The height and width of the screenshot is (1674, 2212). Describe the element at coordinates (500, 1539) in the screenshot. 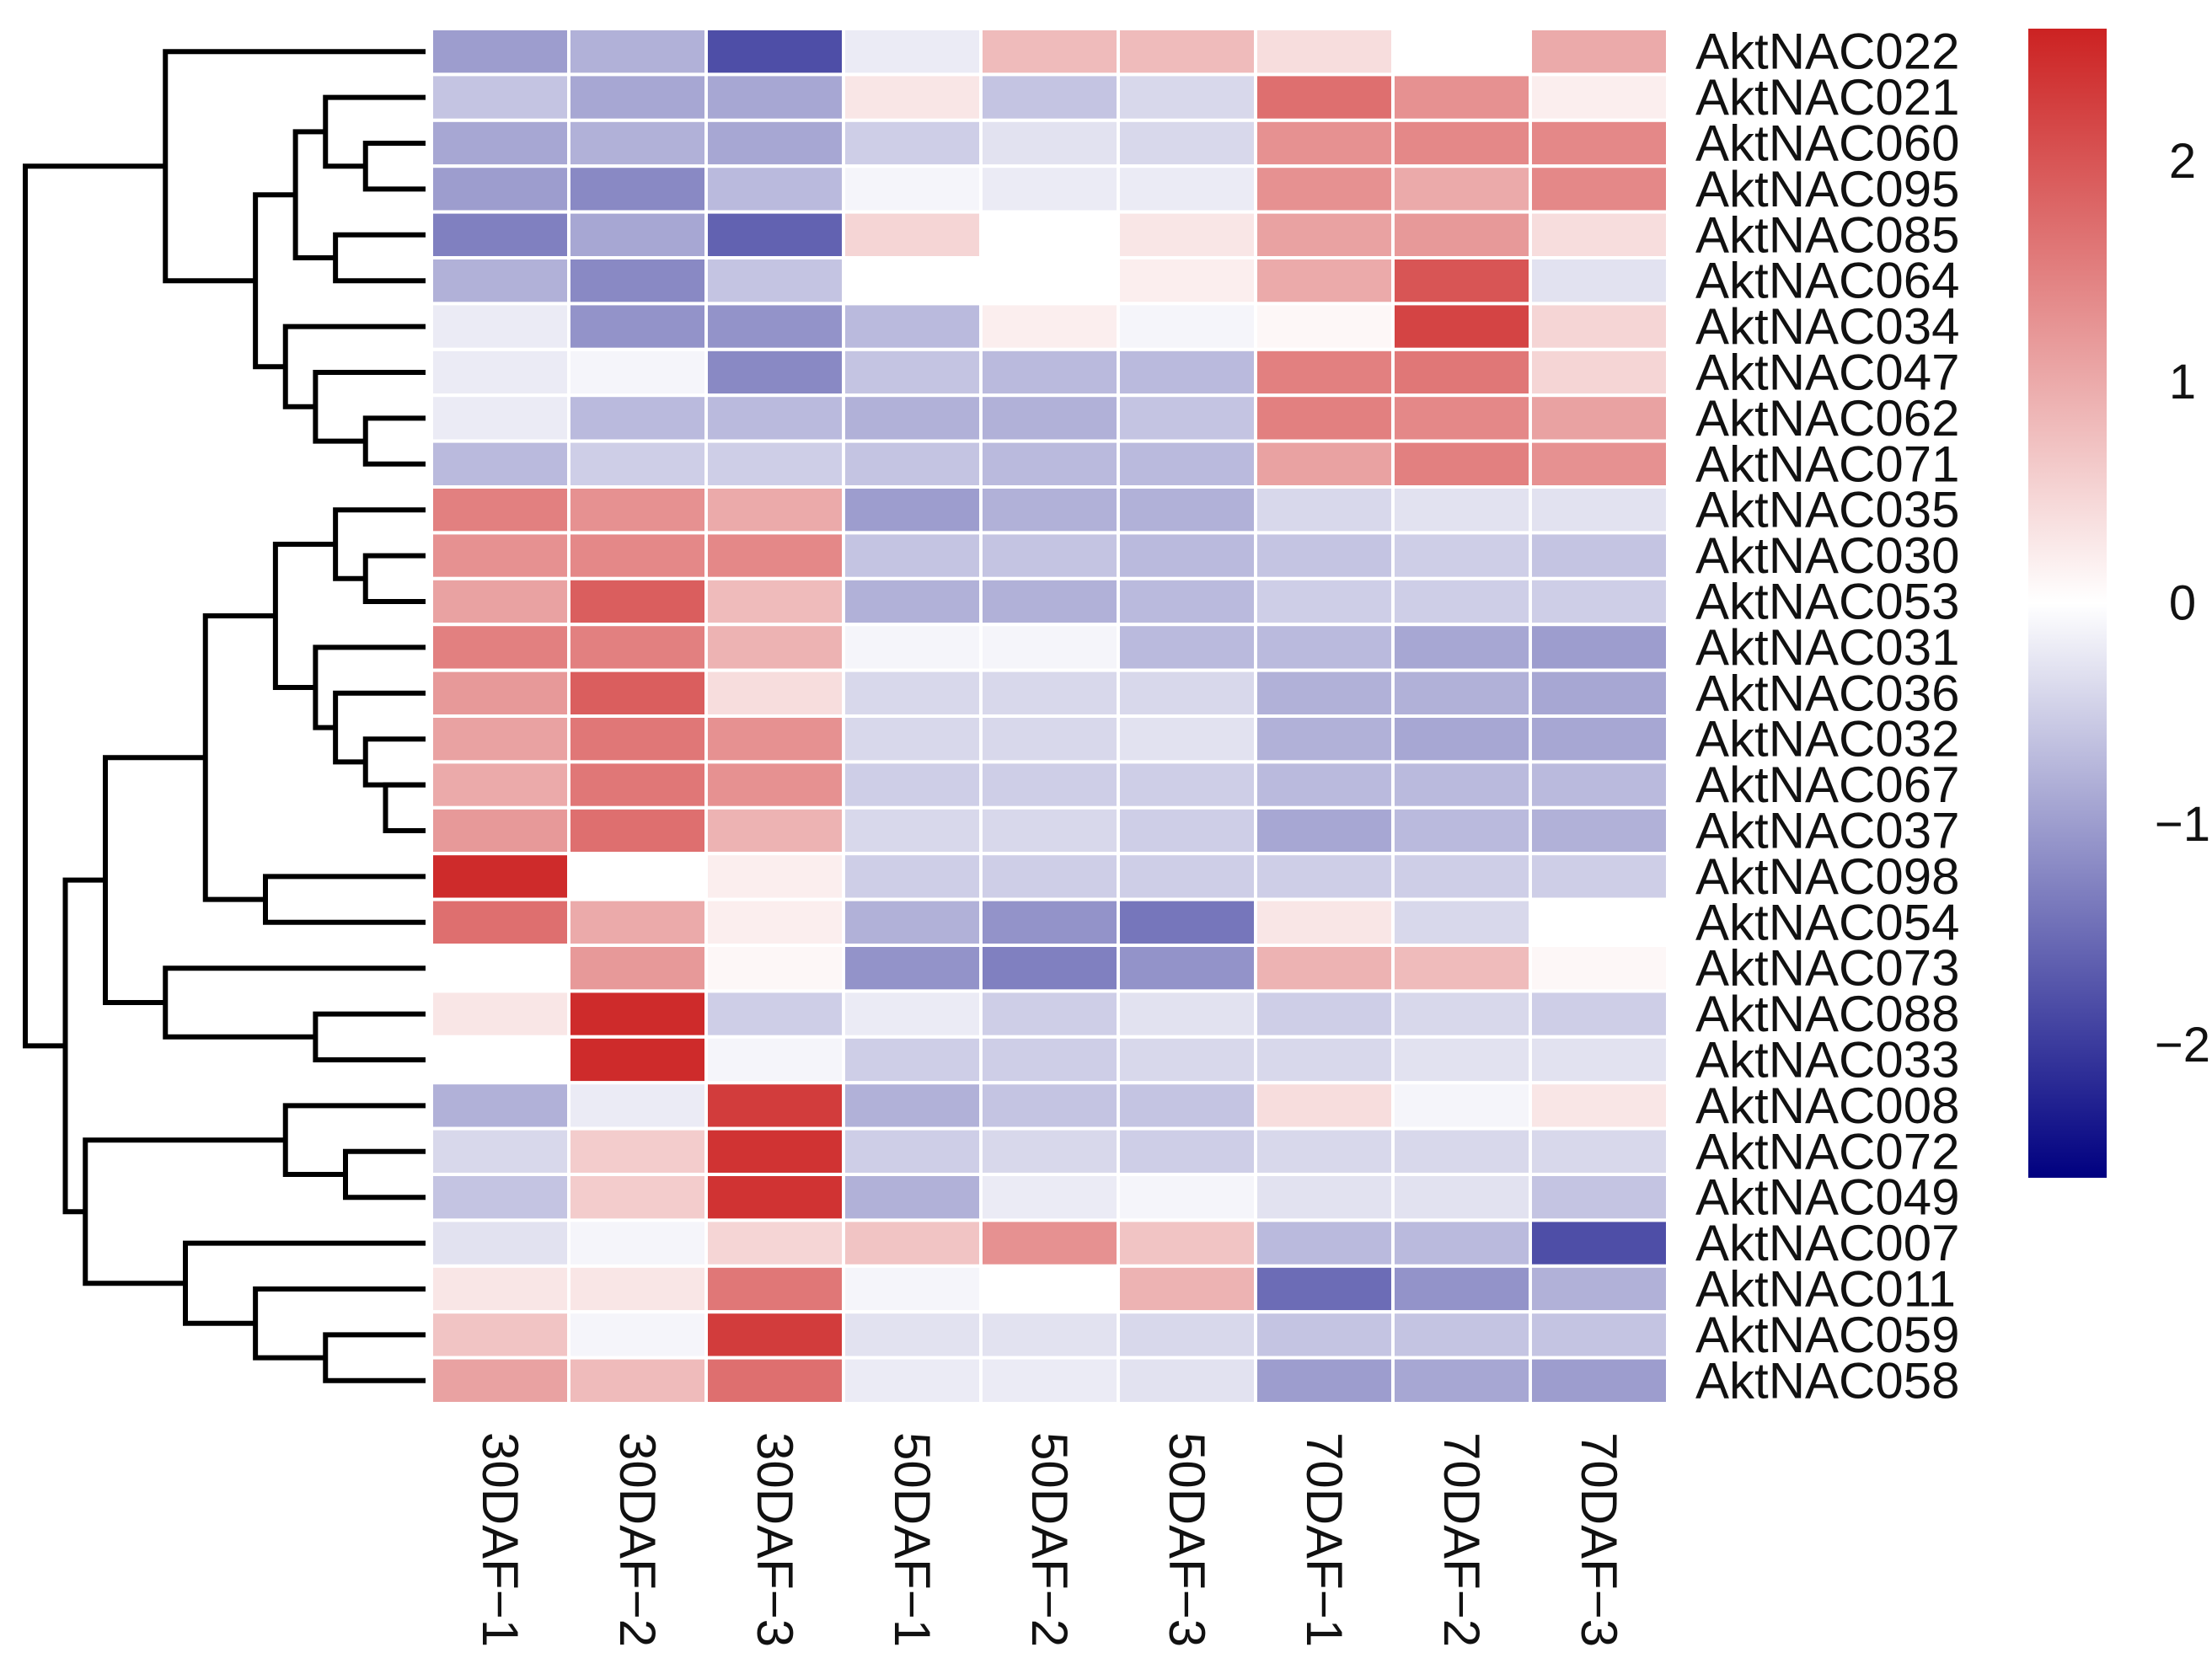

I see `column-label: 30DAF−1` at that location.